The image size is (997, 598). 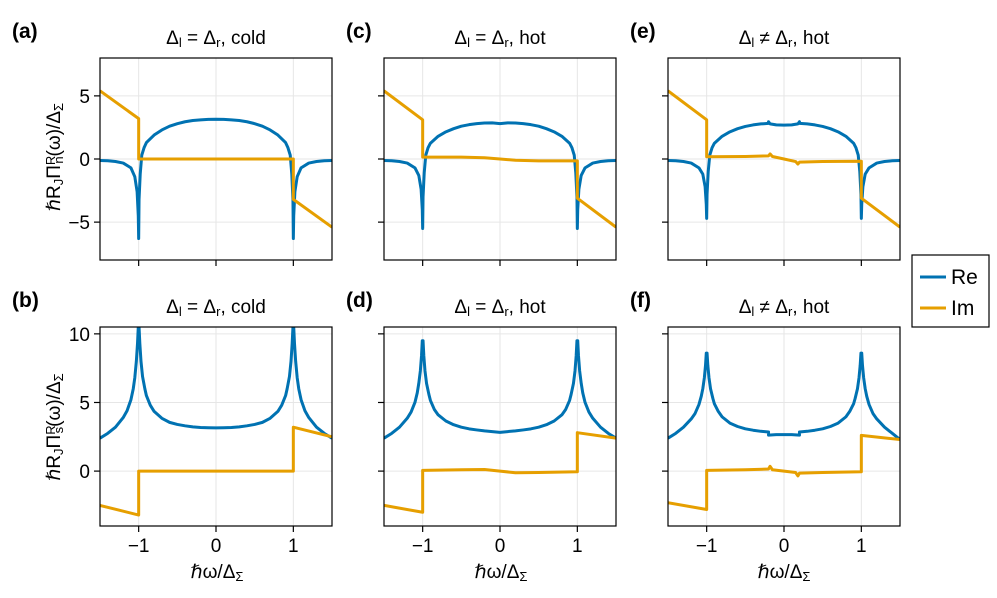 What do you see at coordinates (481, 307) in the screenshot?
I see `panel-d-title-relation: =` at bounding box center [481, 307].